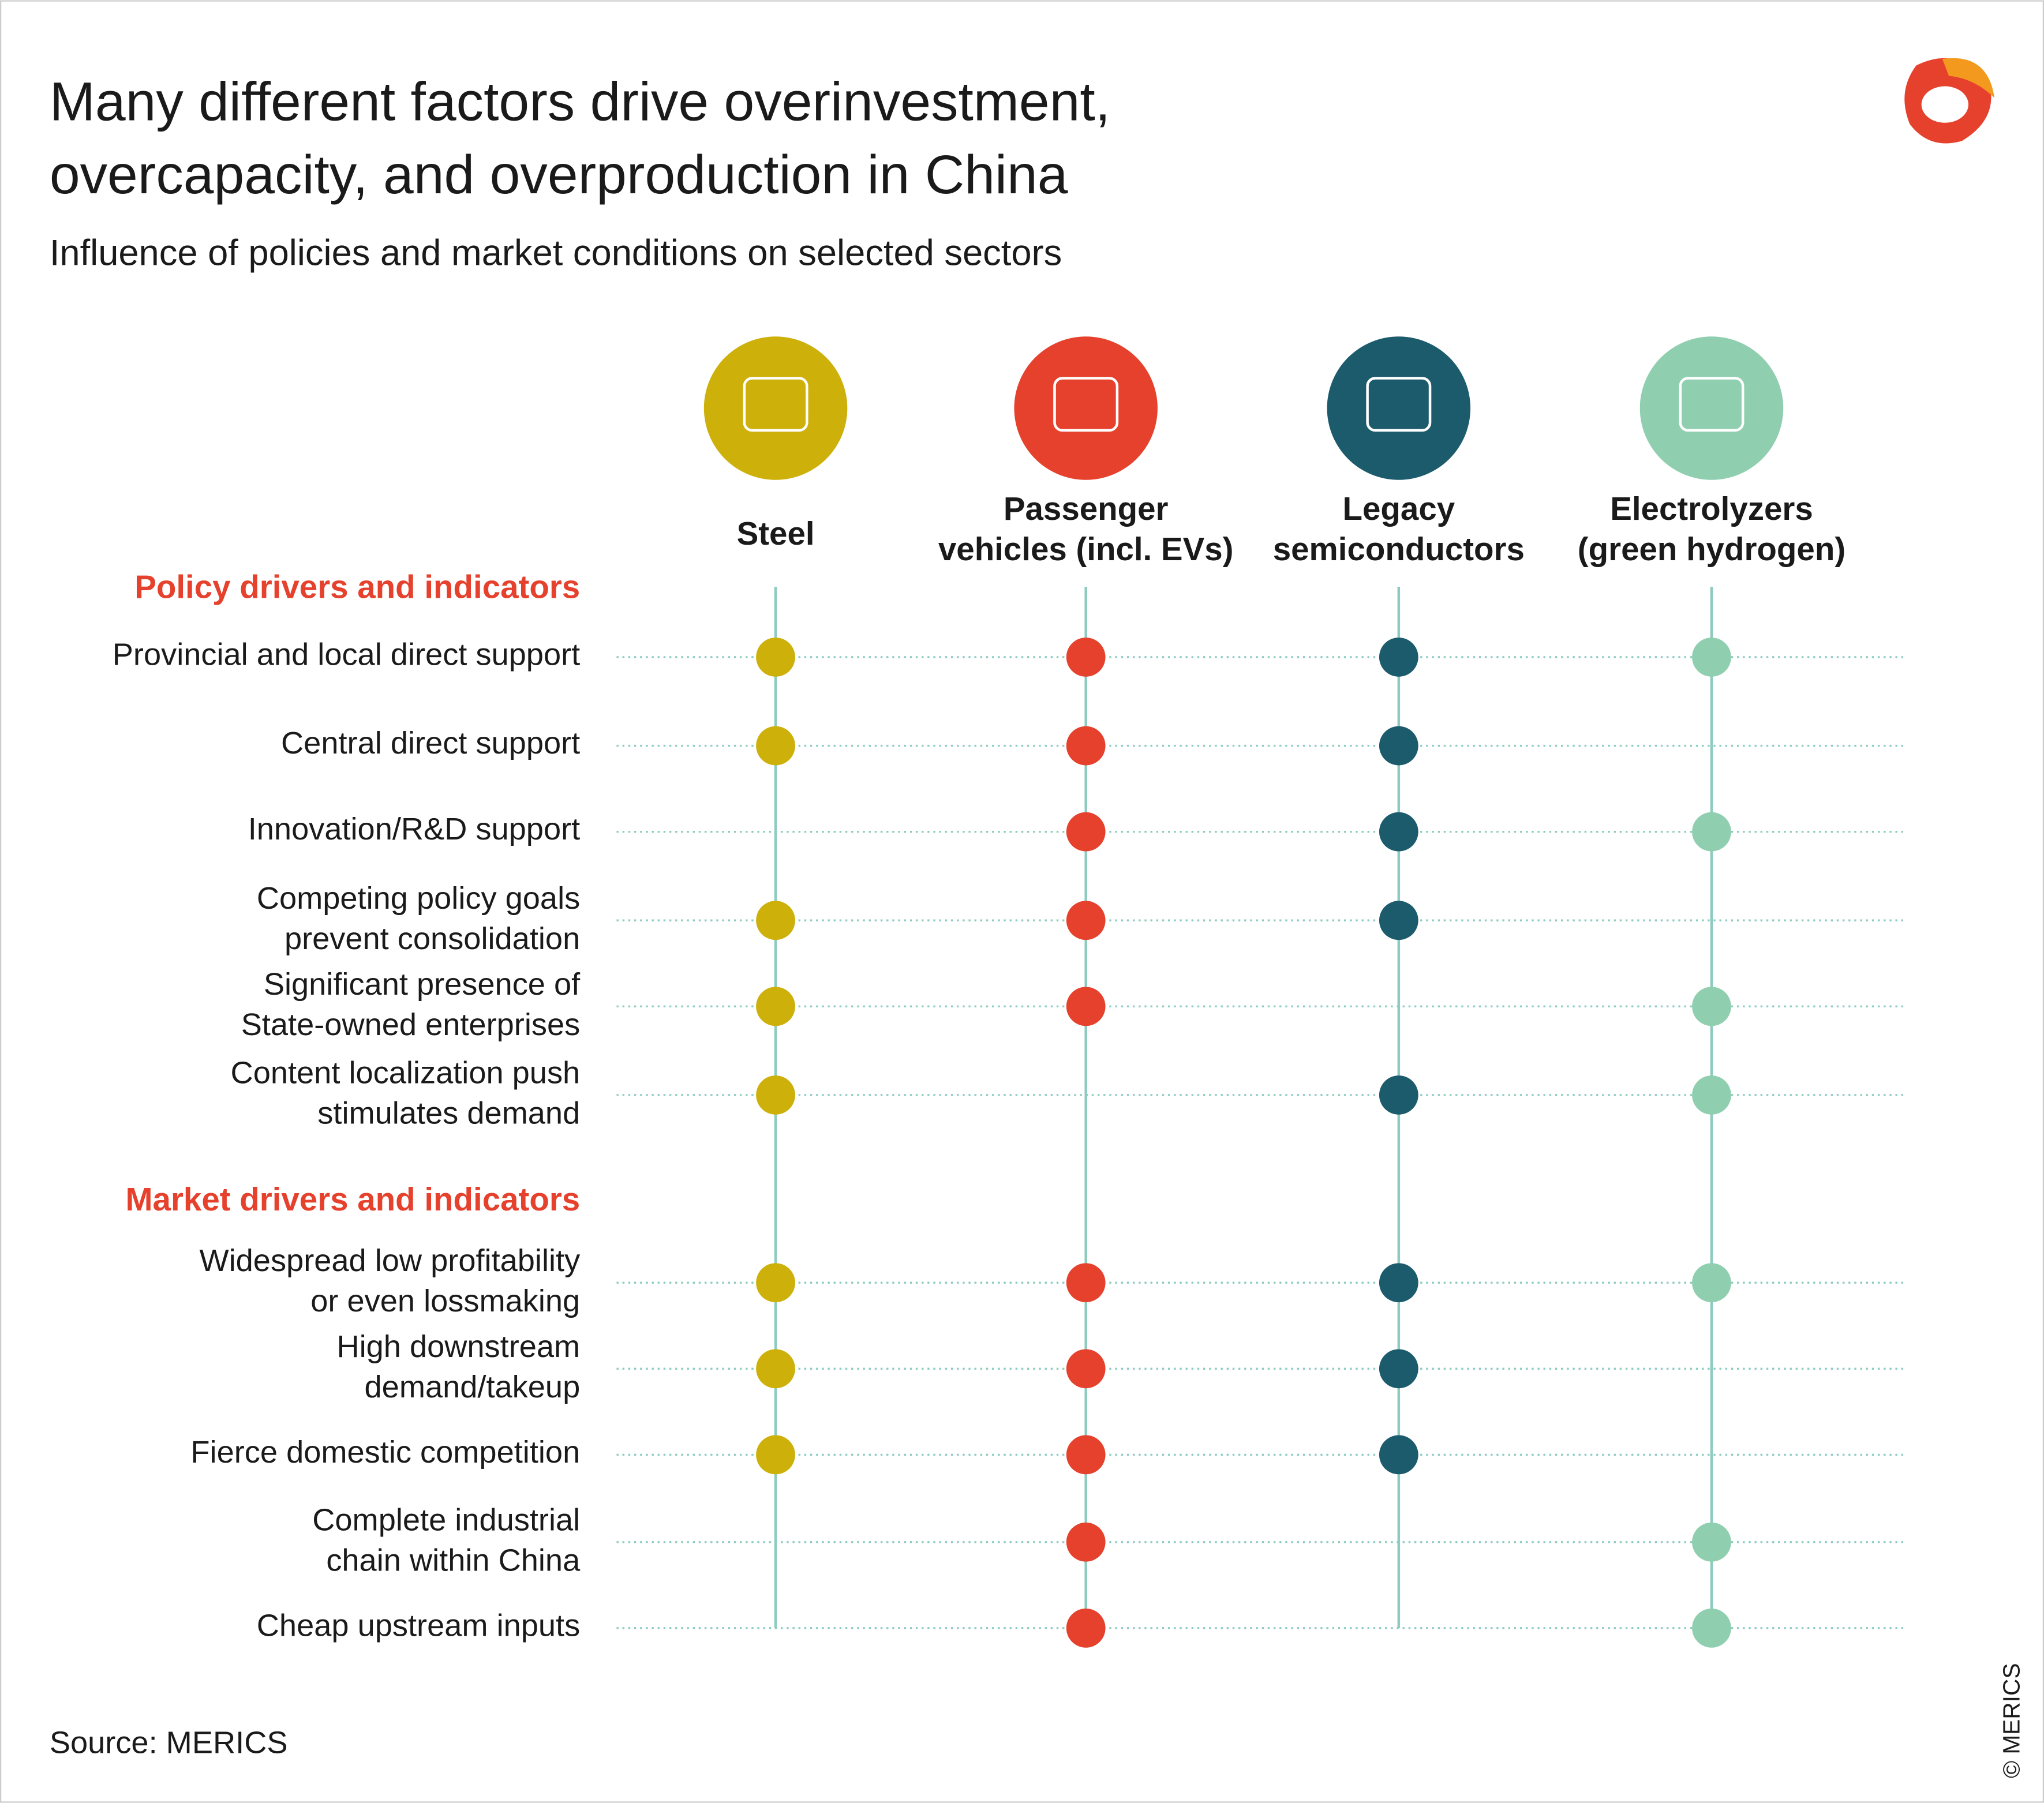  Describe the element at coordinates (453, 1560) in the screenshot. I see `row-label: chain within China` at that location.